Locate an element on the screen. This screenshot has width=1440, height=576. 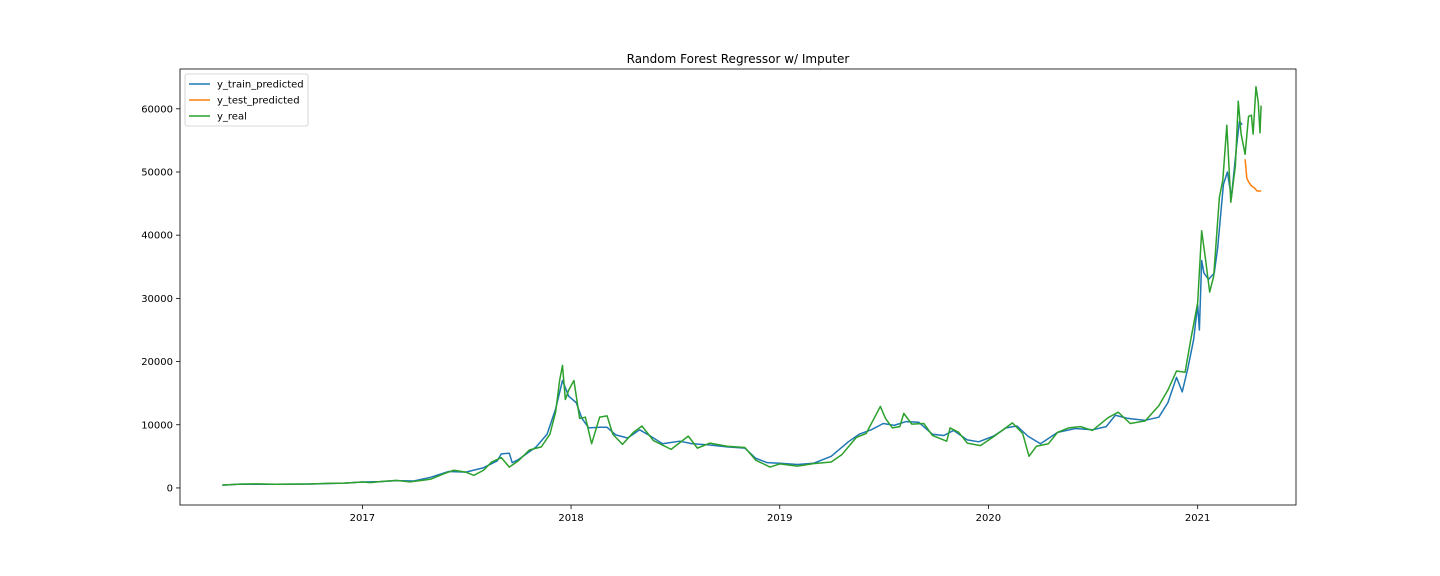
y-tick-label: 40000 is located at coordinates (157, 236).